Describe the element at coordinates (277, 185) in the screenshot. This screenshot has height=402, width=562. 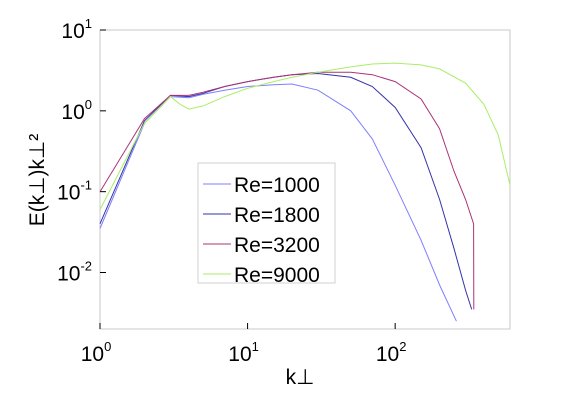
I see `legend-label-1: Re=1000` at that location.